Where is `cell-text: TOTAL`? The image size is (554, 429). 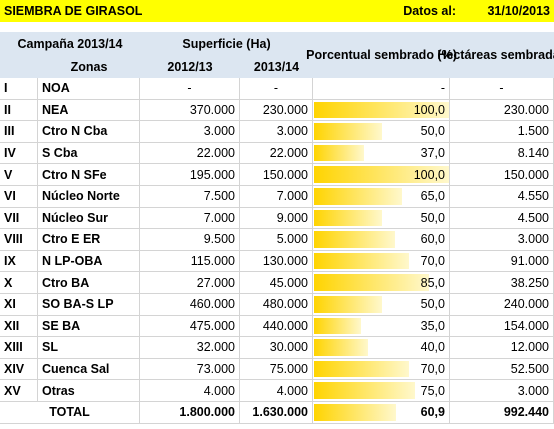 cell-text: TOTAL is located at coordinates (69, 412).